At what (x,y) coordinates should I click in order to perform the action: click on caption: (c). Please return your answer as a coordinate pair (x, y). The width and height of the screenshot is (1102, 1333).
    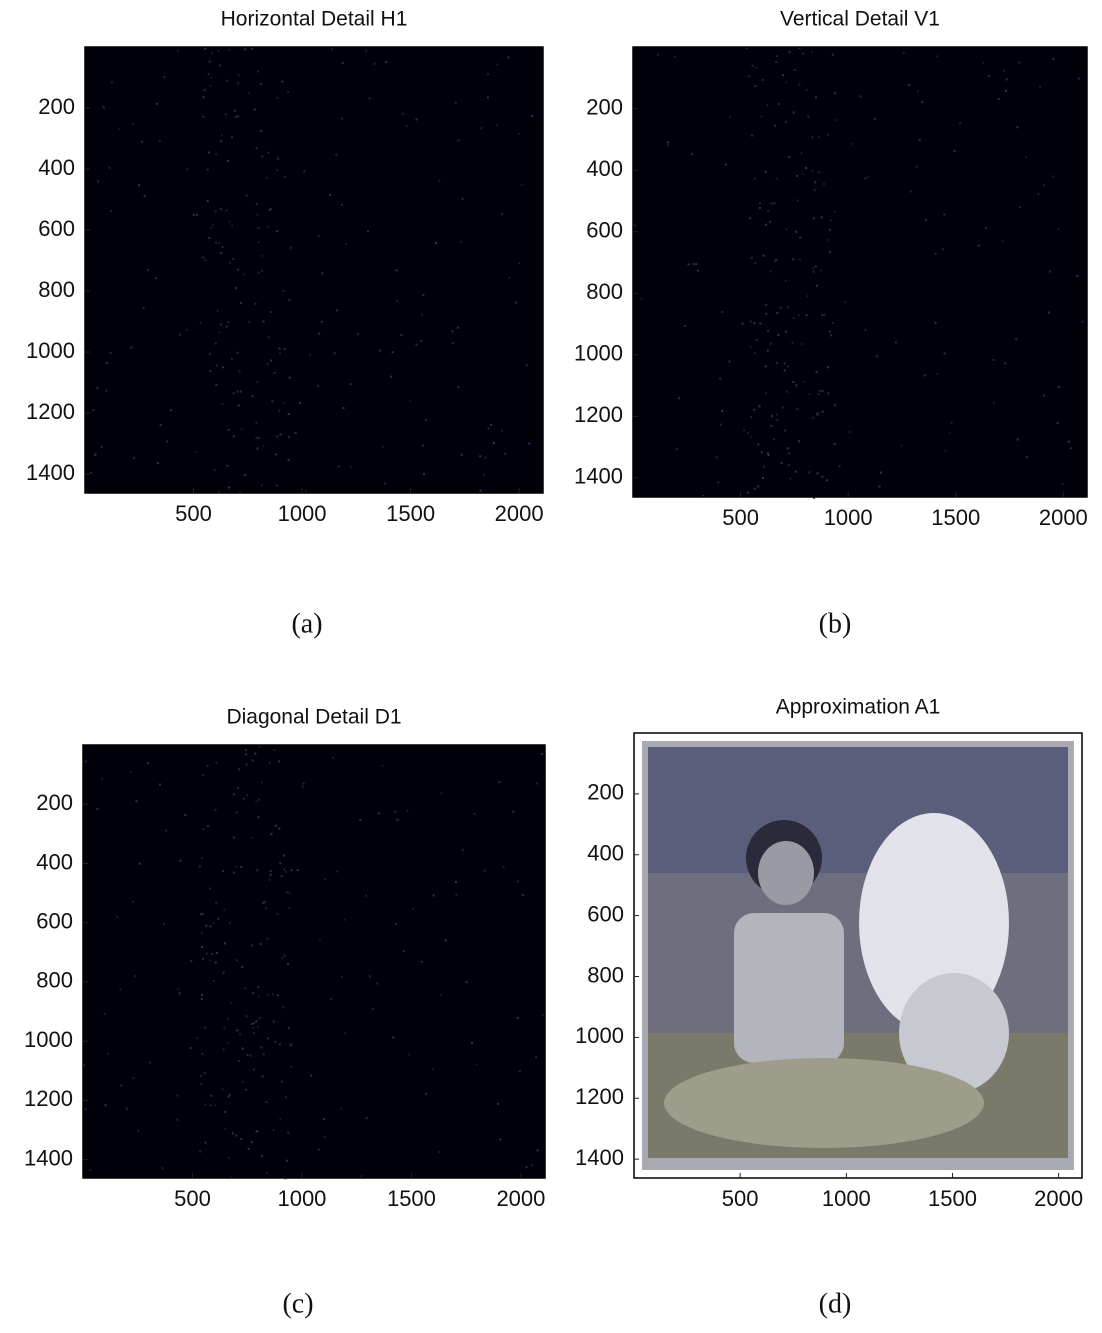
    Looking at the image, I should click on (297, 1303).